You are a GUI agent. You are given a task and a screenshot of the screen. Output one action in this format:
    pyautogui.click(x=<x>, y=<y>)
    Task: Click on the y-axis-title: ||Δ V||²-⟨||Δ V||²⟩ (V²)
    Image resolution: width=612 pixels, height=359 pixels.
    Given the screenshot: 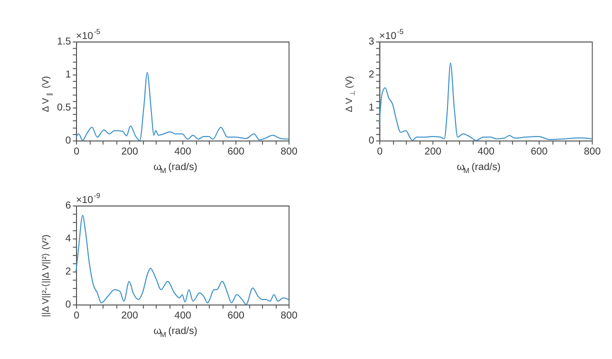 What is the action you would take?
    pyautogui.click(x=45, y=276)
    